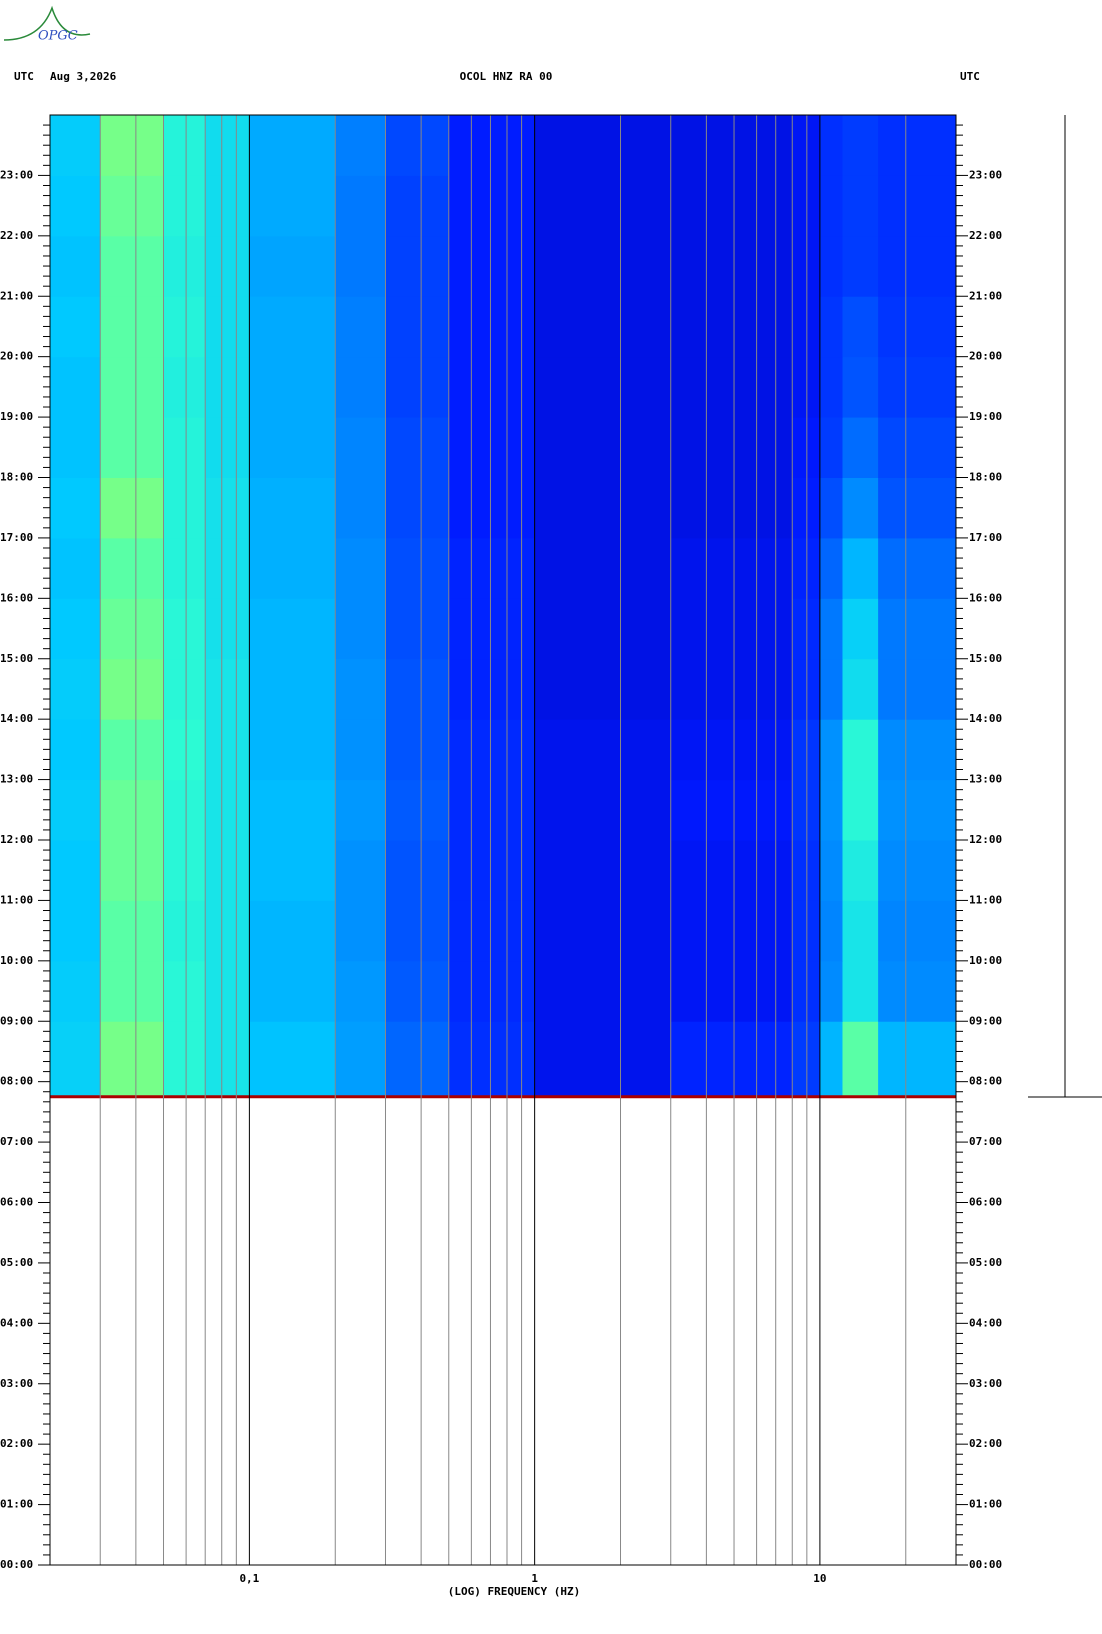  What do you see at coordinates (985, 356) in the screenshot?
I see `y-tick-label: 20:00` at bounding box center [985, 356].